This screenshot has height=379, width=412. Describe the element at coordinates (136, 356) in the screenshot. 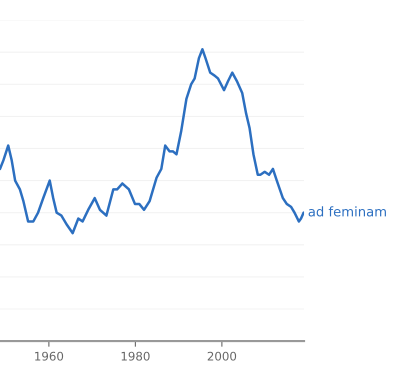

I see `x-tick-label: 1980` at that location.